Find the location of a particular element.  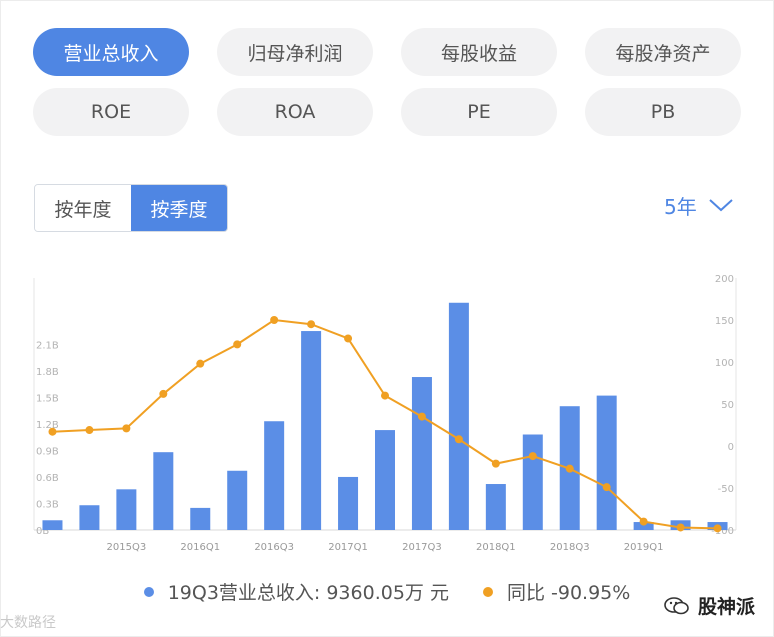

legend-revenue: 19Q3营业总收入: 9360.05万 元 is located at coordinates (296, 591).